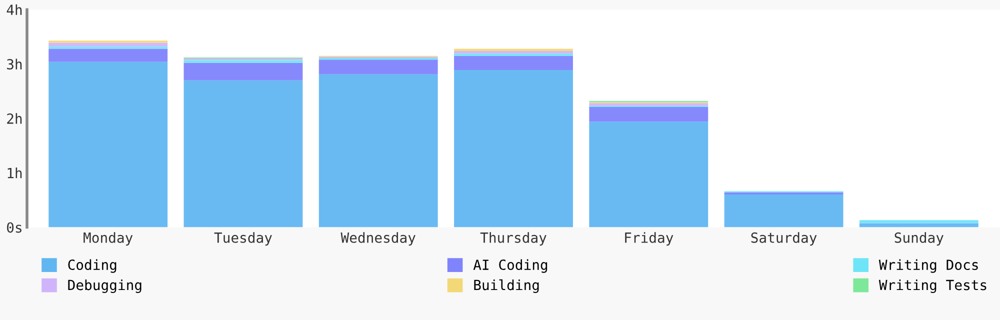  What do you see at coordinates (14, 118) in the screenshot?
I see `y-tick-label: 2h` at bounding box center [14, 118].